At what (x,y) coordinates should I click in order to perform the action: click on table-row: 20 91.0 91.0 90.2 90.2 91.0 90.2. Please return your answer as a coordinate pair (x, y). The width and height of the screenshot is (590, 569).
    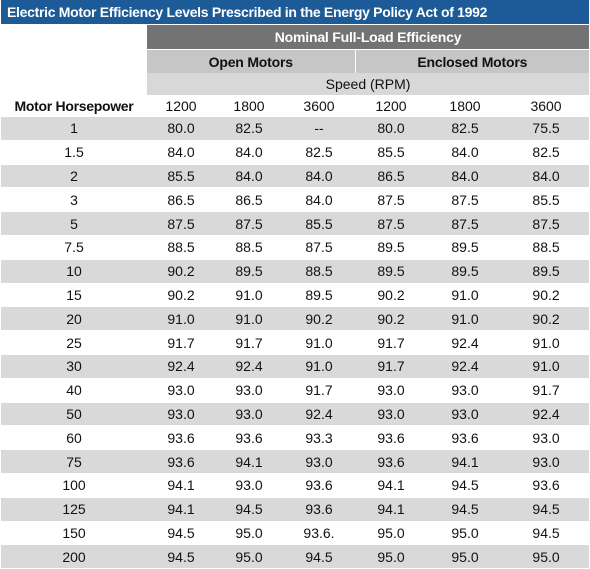
    Looking at the image, I should click on (295, 319).